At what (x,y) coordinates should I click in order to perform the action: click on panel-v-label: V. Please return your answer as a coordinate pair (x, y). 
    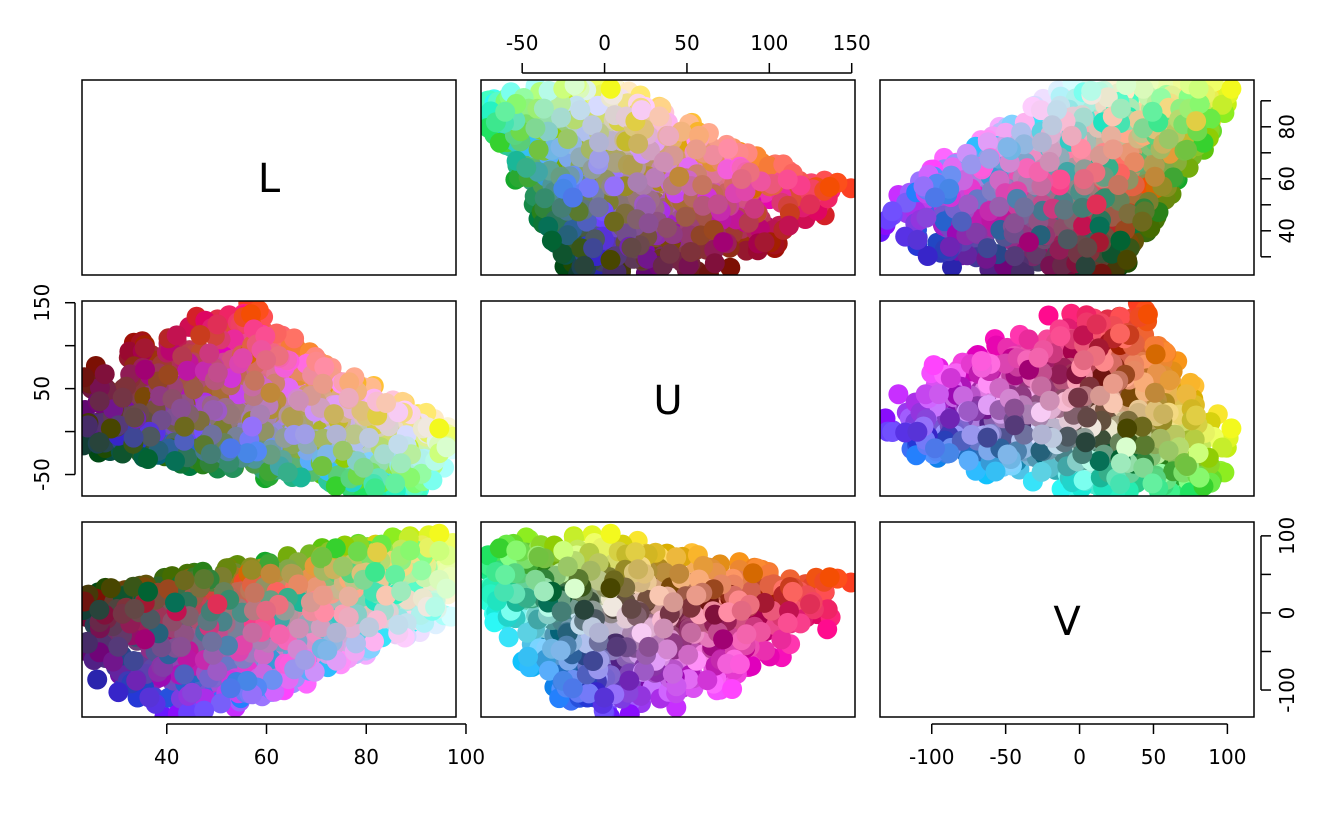
    Looking at the image, I should click on (1067, 619).